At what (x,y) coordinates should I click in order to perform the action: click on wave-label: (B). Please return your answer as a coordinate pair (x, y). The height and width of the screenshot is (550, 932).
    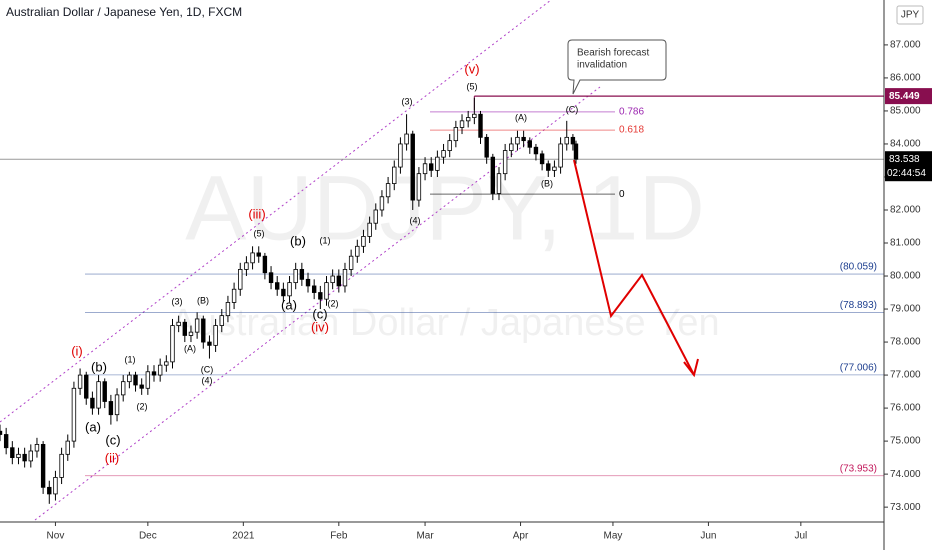
    Looking at the image, I should click on (203, 300).